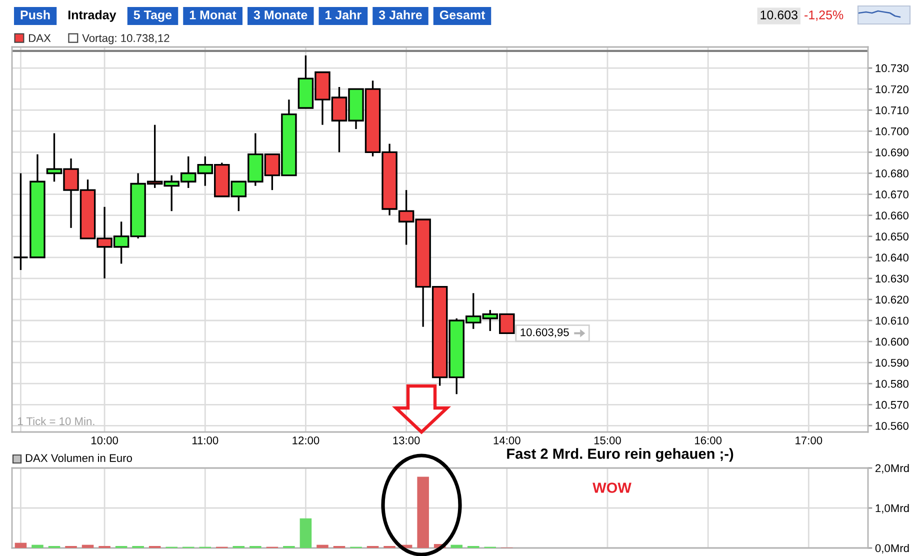  What do you see at coordinates (892, 320) in the screenshot?
I see `y-tick-label: 10.610` at bounding box center [892, 320].